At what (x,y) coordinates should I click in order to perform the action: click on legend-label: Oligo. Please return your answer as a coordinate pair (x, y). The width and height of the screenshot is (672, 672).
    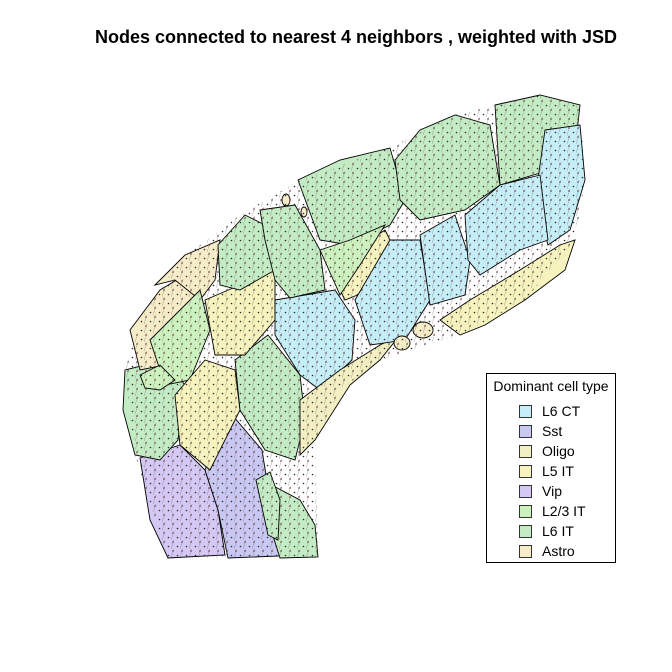
    Looking at the image, I should click on (558, 451).